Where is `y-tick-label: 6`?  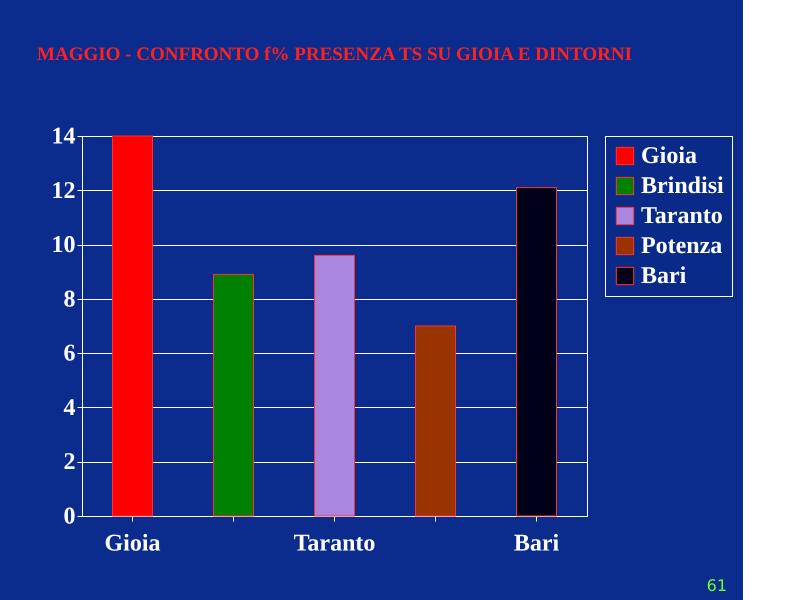 y-tick-label: 6 is located at coordinates (70, 353).